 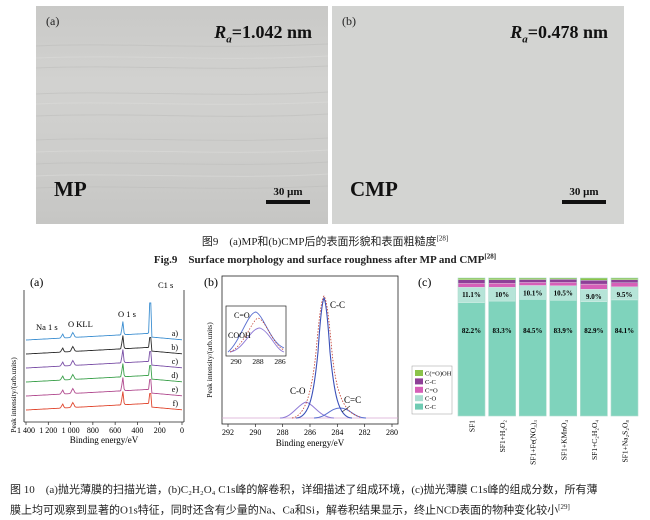 What do you see at coordinates (165, 285) in the screenshot?
I see `peak-label-c1s: C1 s` at bounding box center [165, 285].